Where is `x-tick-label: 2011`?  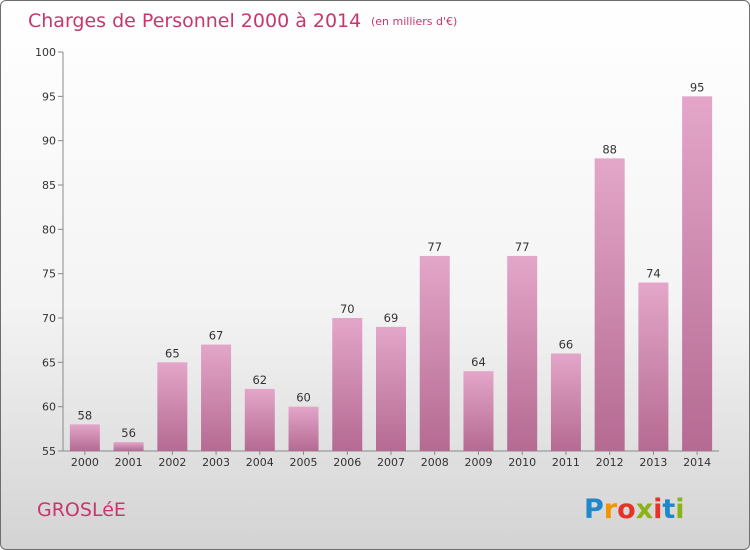
x-tick-label: 2011 is located at coordinates (566, 462).